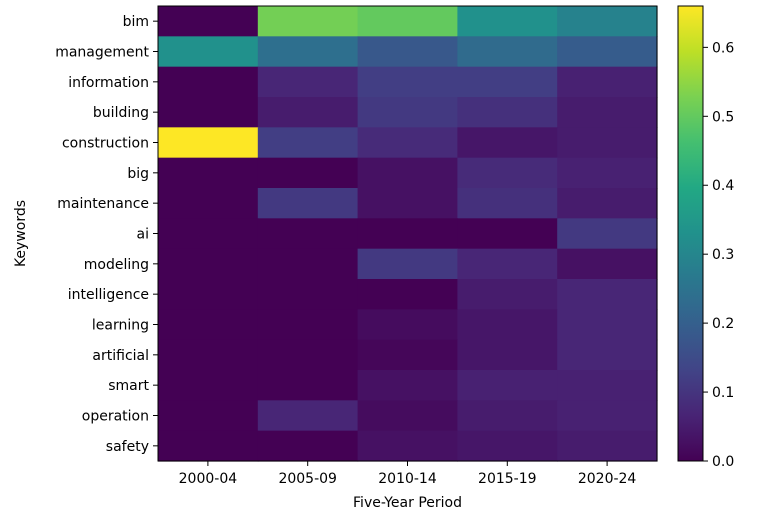  I want to click on y-axis-label: Keywords, so click(21, 233).